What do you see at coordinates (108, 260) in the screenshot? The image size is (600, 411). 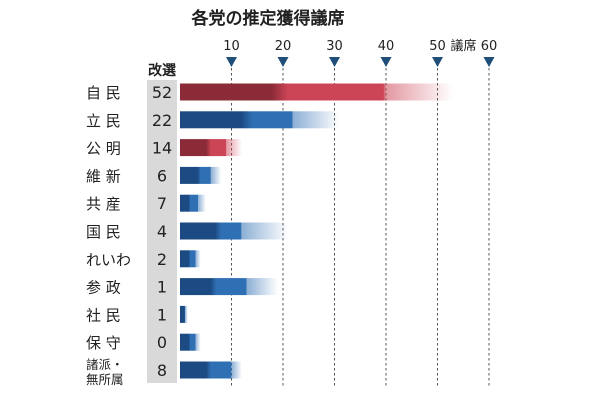 I see `party-label: れいわ` at bounding box center [108, 260].